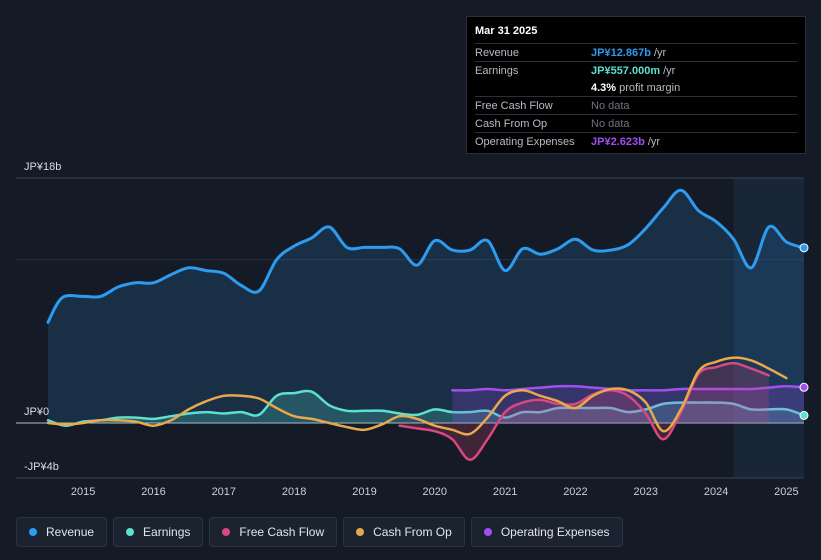 The width and height of the screenshot is (821, 560). Describe the element at coordinates (654, 141) in the screenshot. I see `tooltip-opex-unit: /yr` at that location.